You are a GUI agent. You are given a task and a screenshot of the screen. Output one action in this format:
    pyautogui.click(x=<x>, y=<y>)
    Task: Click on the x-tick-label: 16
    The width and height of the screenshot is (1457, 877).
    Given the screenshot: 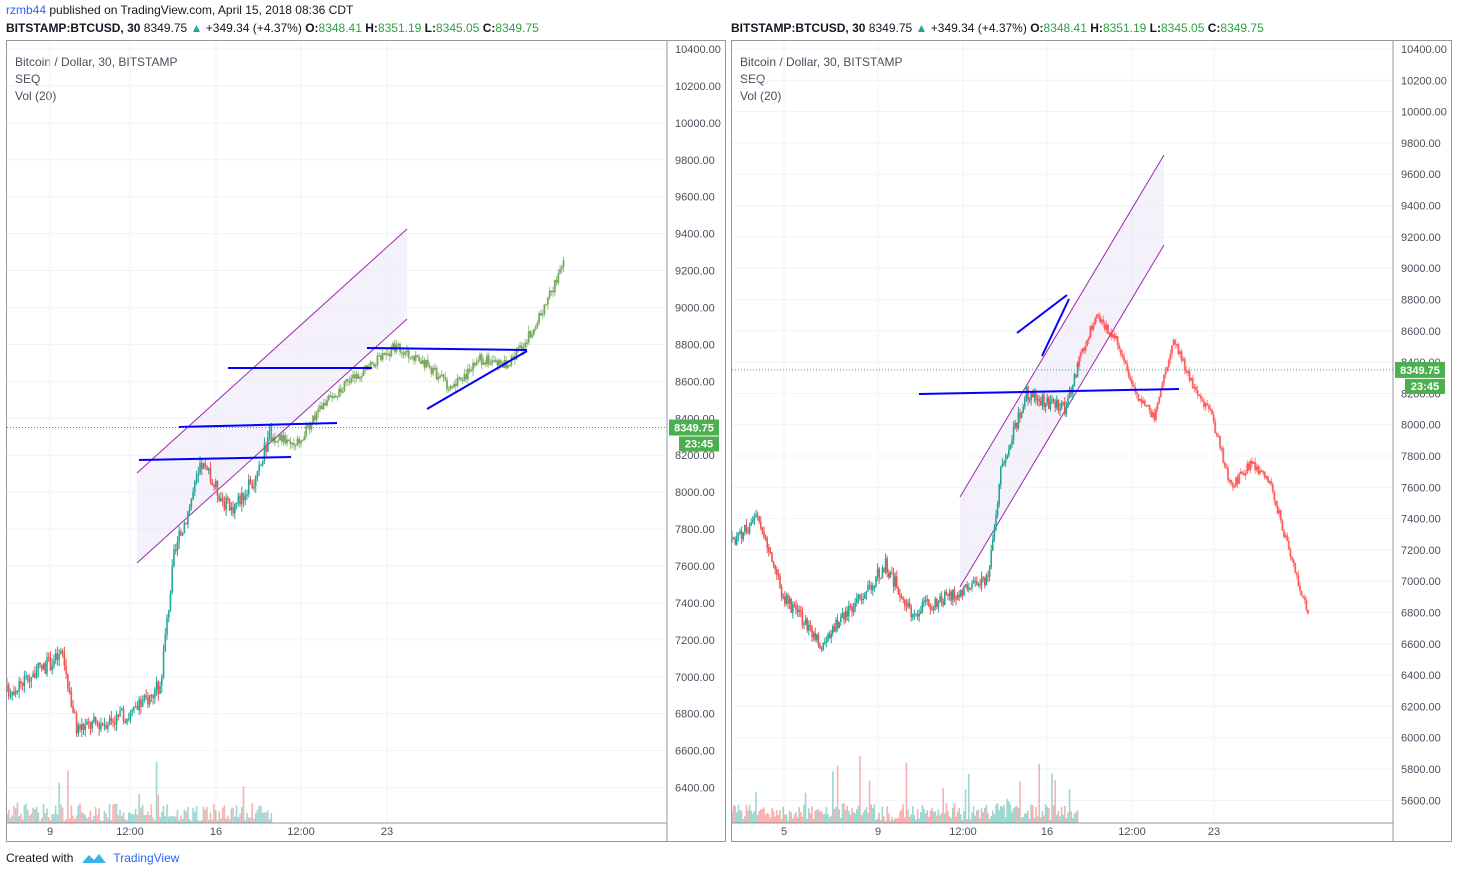 What is the action you would take?
    pyautogui.click(x=1047, y=832)
    